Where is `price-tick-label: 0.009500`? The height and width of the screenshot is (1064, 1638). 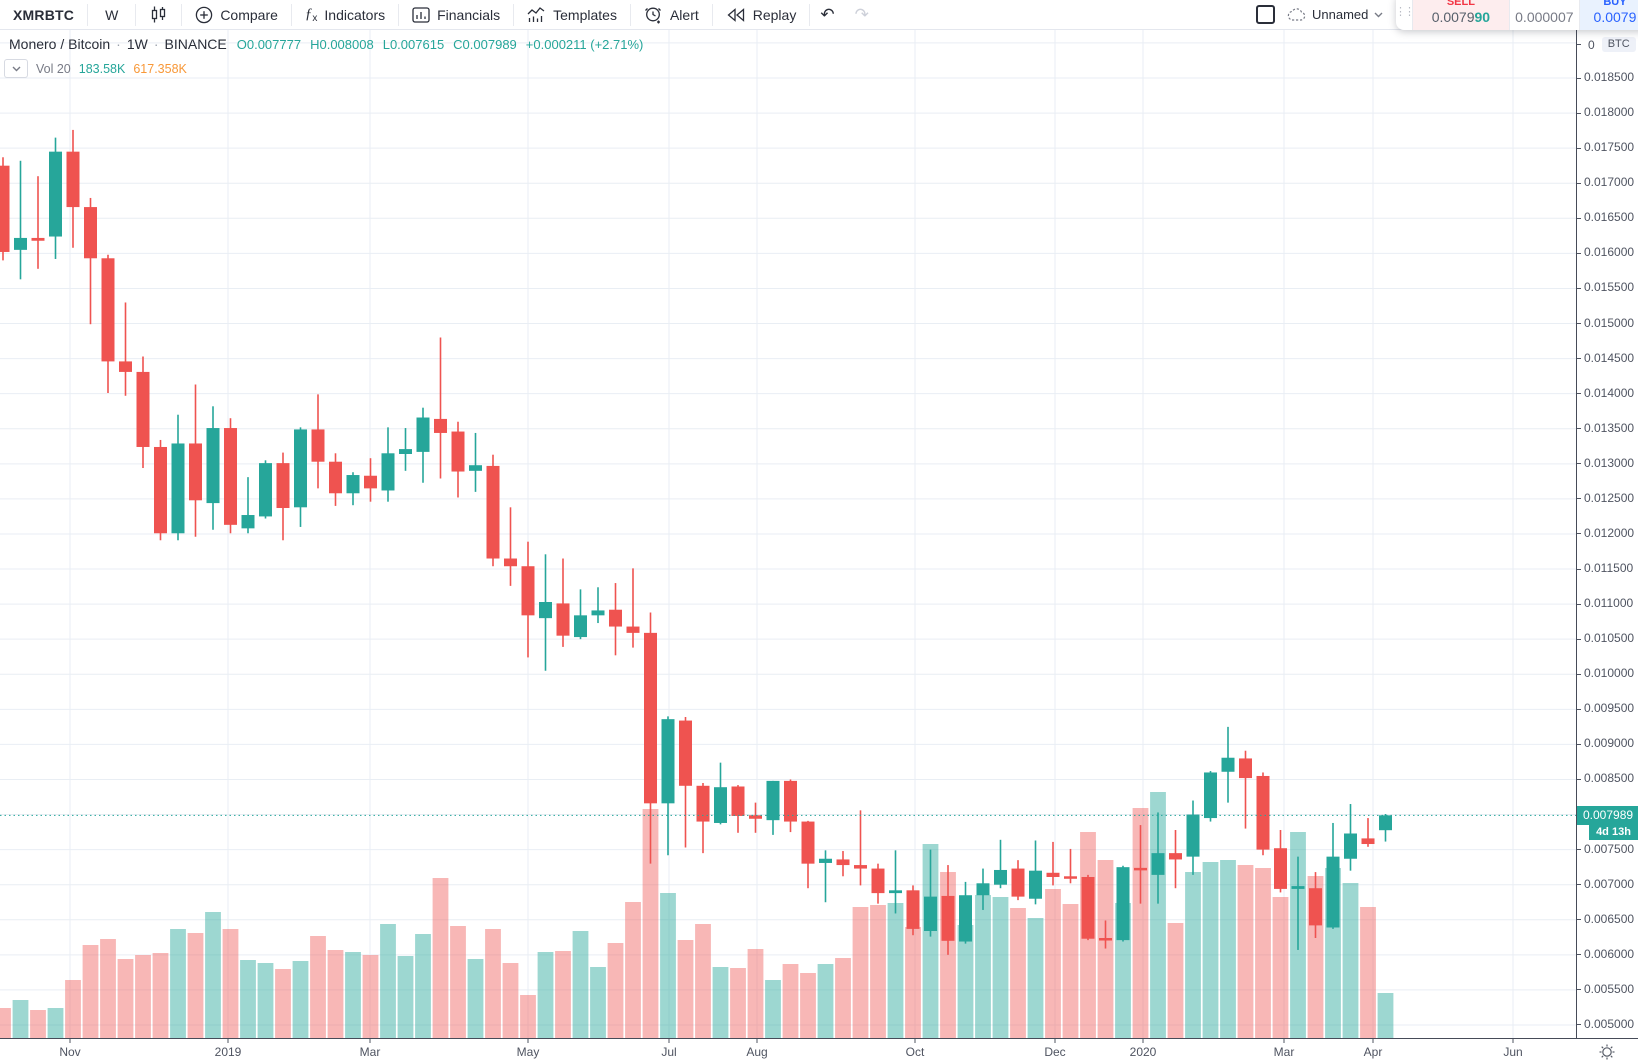
price-tick-label: 0.009500 is located at coordinates (1609, 708).